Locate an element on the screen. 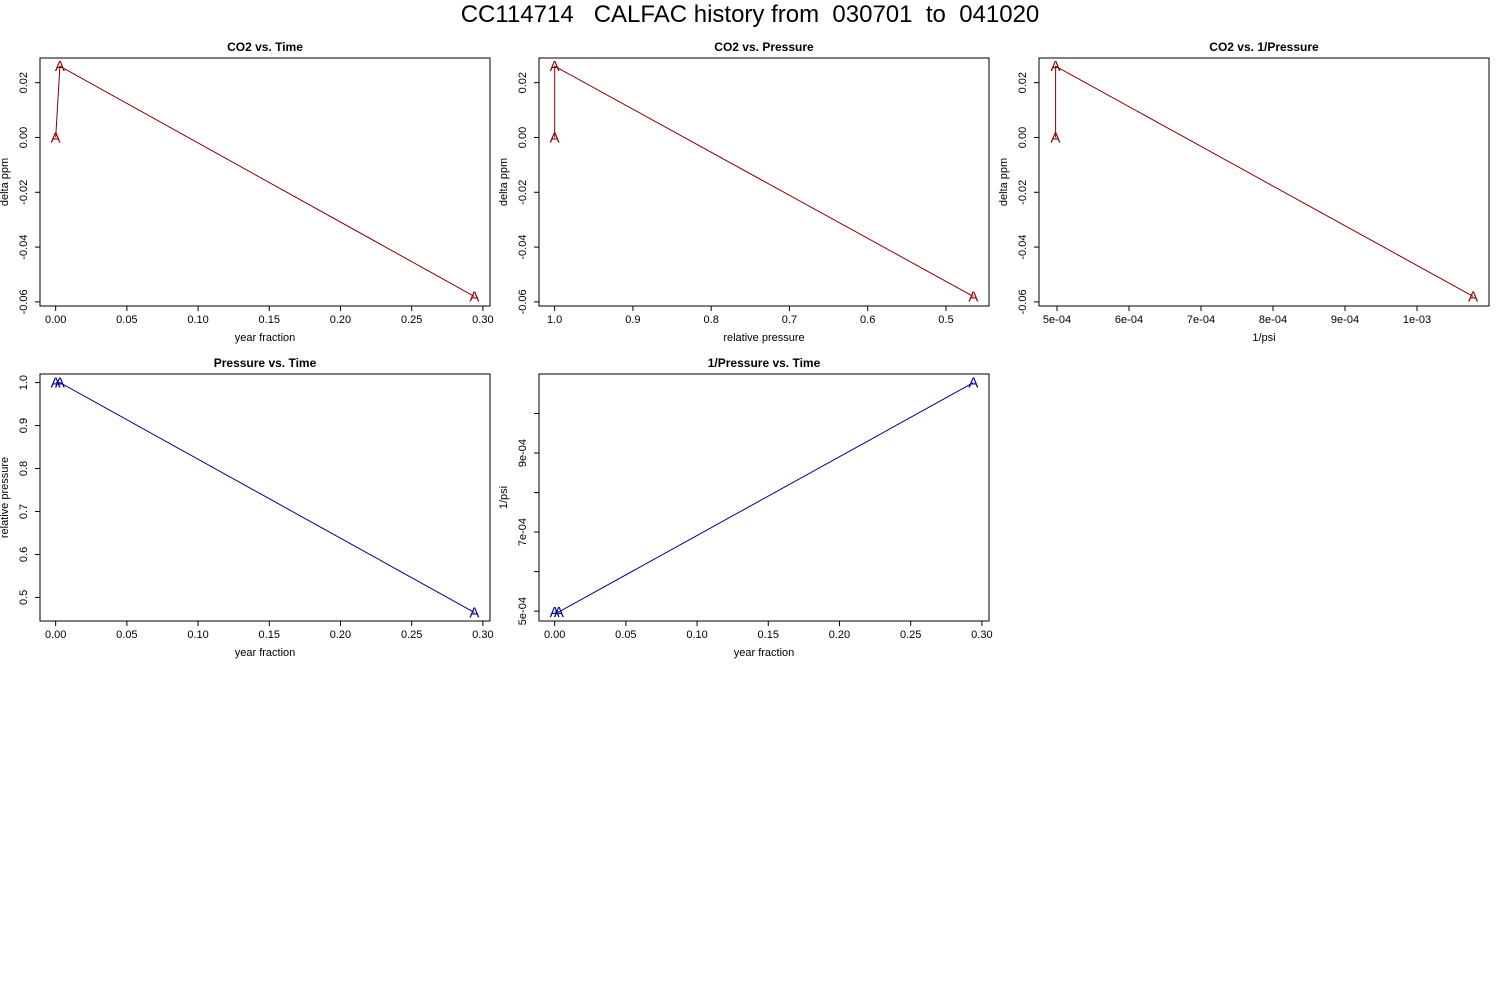 The height and width of the screenshot is (1000, 1500). x-tick-label: 1.0 is located at coordinates (554, 320).